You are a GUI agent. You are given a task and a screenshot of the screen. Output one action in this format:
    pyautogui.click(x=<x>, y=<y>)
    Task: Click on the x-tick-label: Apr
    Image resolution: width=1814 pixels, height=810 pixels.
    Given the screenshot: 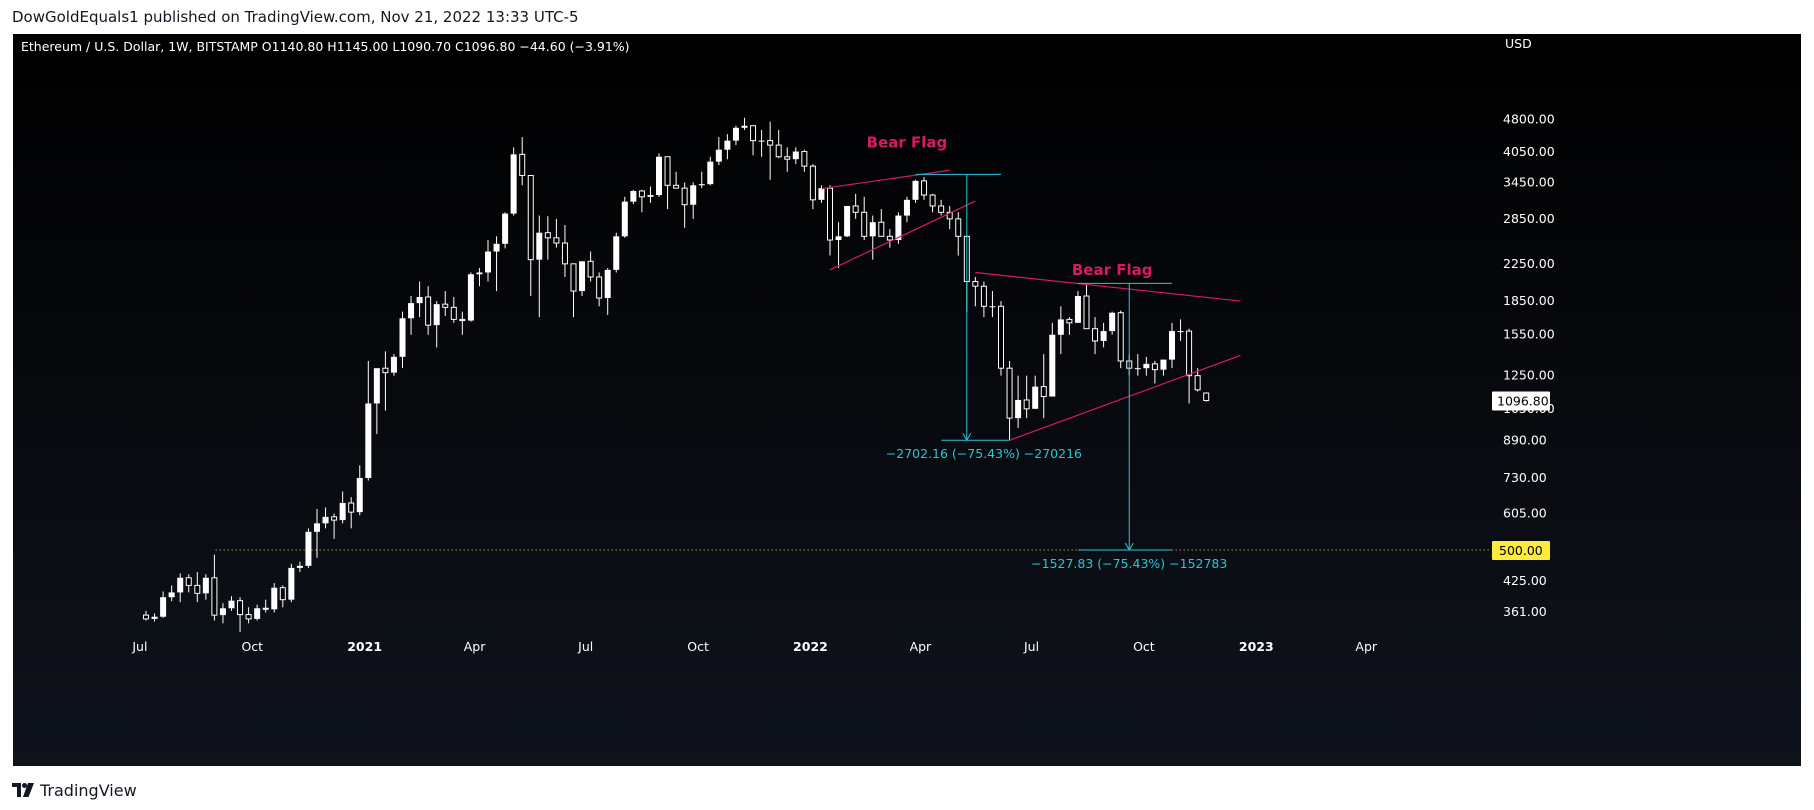 What is the action you would take?
    pyautogui.click(x=1366, y=646)
    